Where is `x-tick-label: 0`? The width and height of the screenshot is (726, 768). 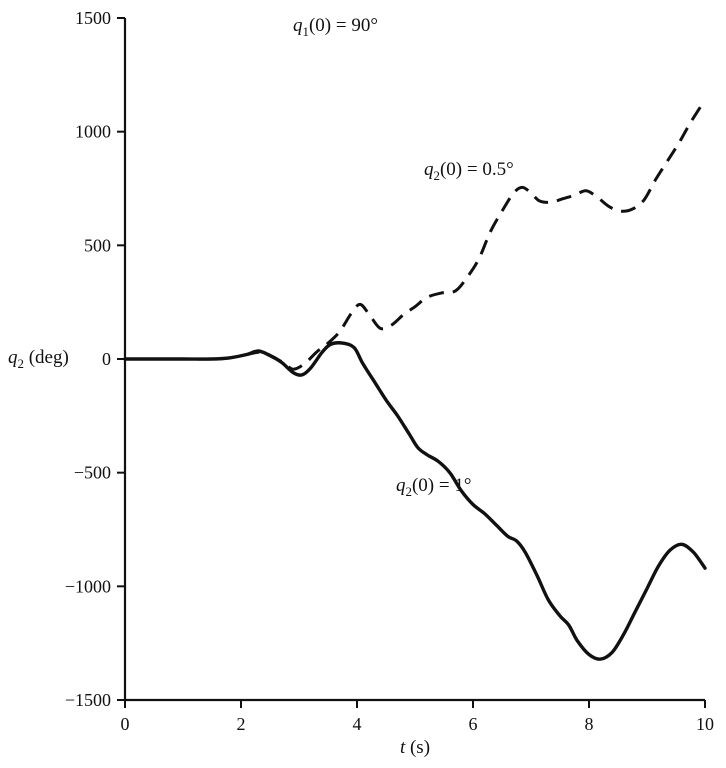
x-tick-label: 0 is located at coordinates (125, 724).